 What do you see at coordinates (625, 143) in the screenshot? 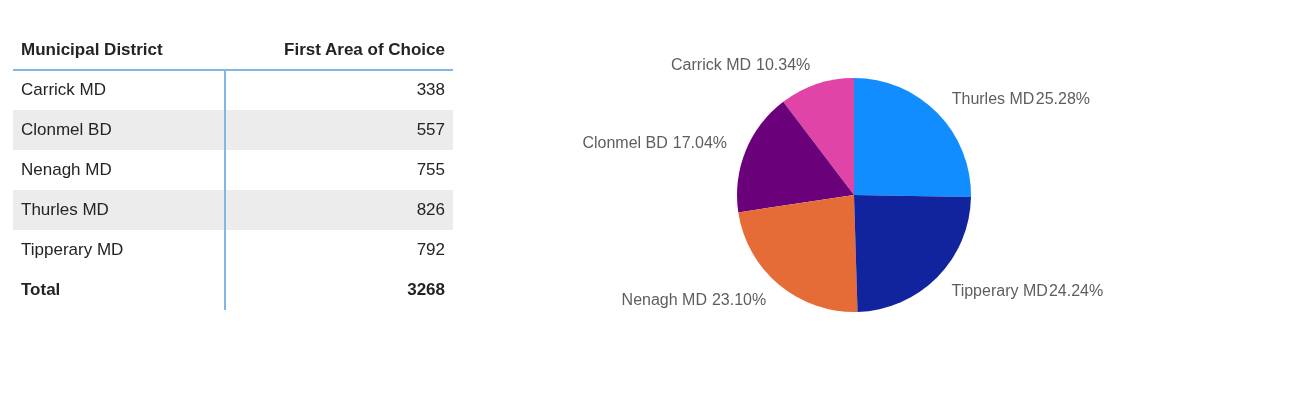
I see `slice-label: Clonmel BD` at bounding box center [625, 143].